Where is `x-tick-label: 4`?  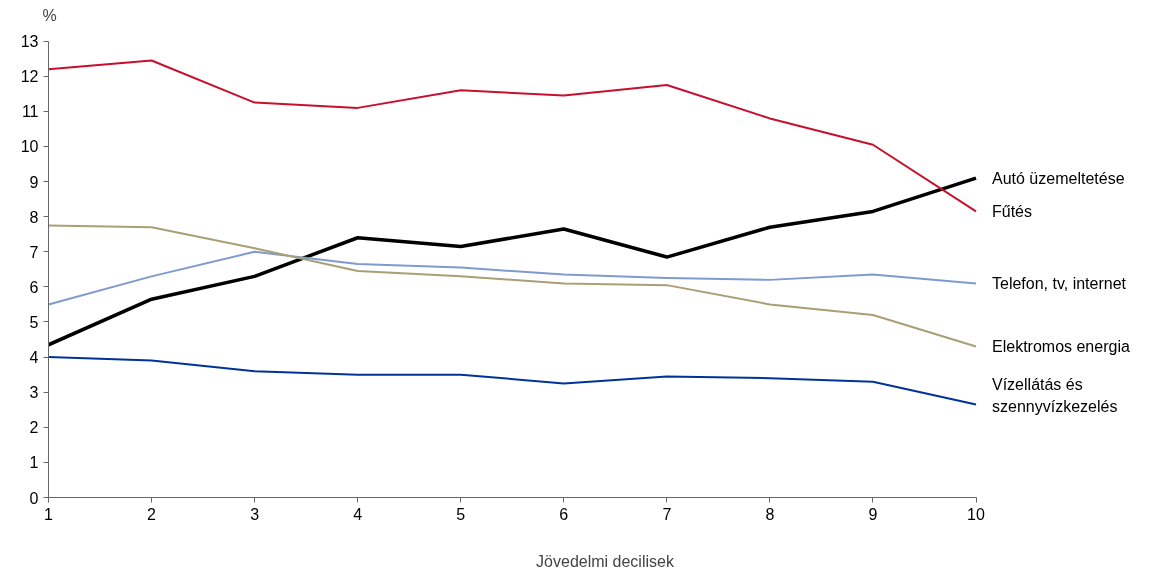
x-tick-label: 4 is located at coordinates (358, 514).